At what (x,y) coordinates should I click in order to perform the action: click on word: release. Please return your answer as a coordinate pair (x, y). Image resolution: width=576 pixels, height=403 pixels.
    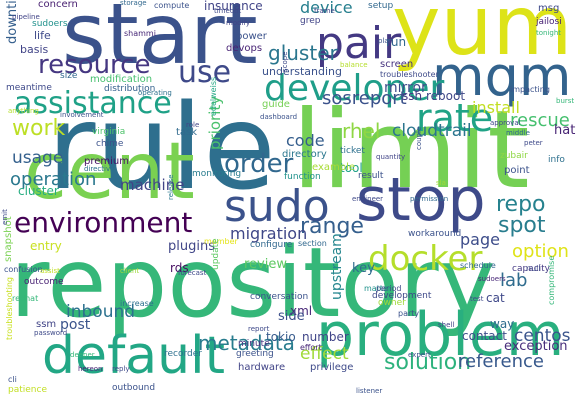
    Looking at the image, I should click on (171, 187).